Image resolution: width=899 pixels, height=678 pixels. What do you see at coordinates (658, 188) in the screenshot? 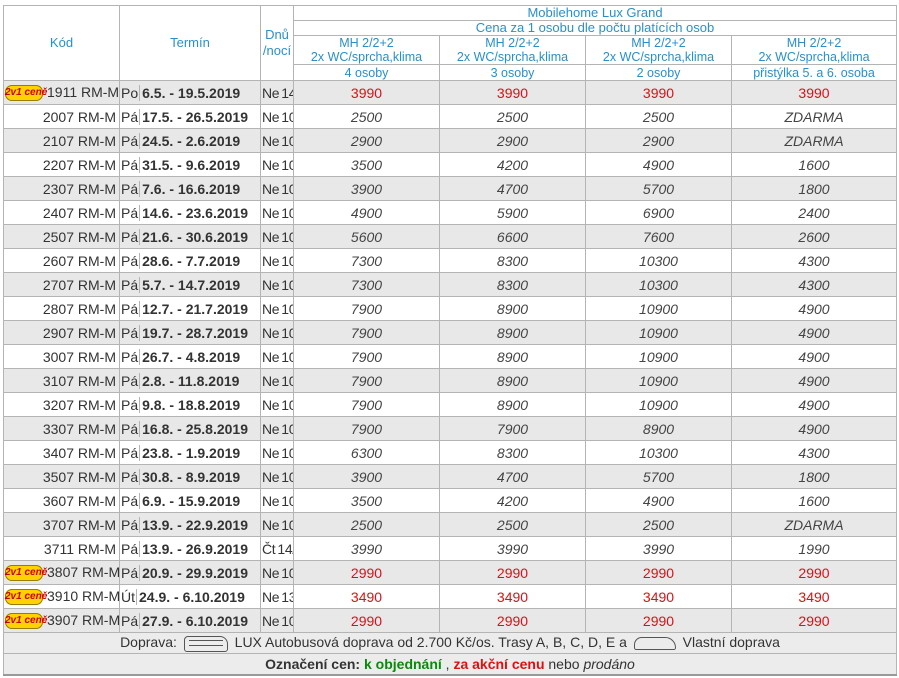
I see `price-cell: 5700` at bounding box center [658, 188].